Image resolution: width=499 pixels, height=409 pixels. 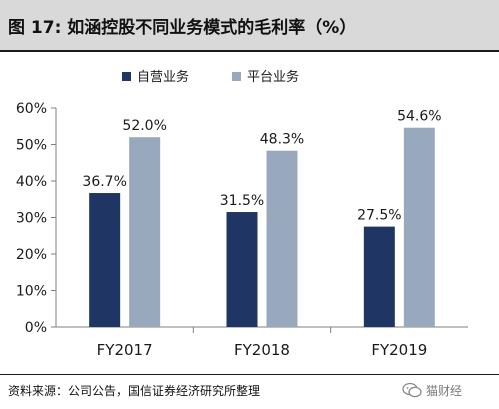 What do you see at coordinates (145, 232) in the screenshot?
I see `bar-platform-fy2017` at bounding box center [145, 232].